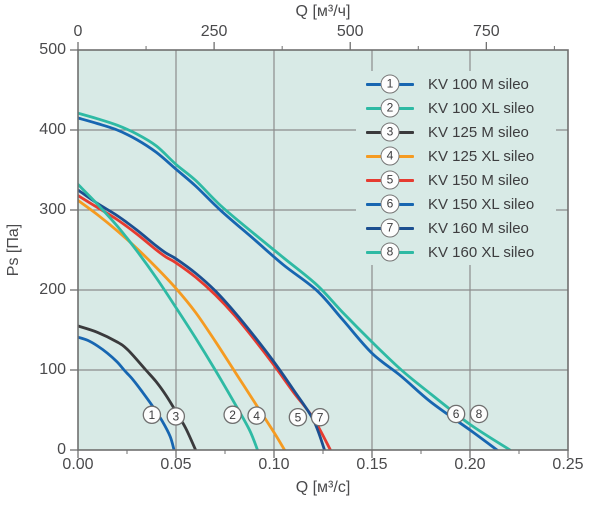 The width and height of the screenshot is (600, 516). Describe the element at coordinates (52, 209) in the screenshot. I see `left-axis-tick-label: 300` at that location.